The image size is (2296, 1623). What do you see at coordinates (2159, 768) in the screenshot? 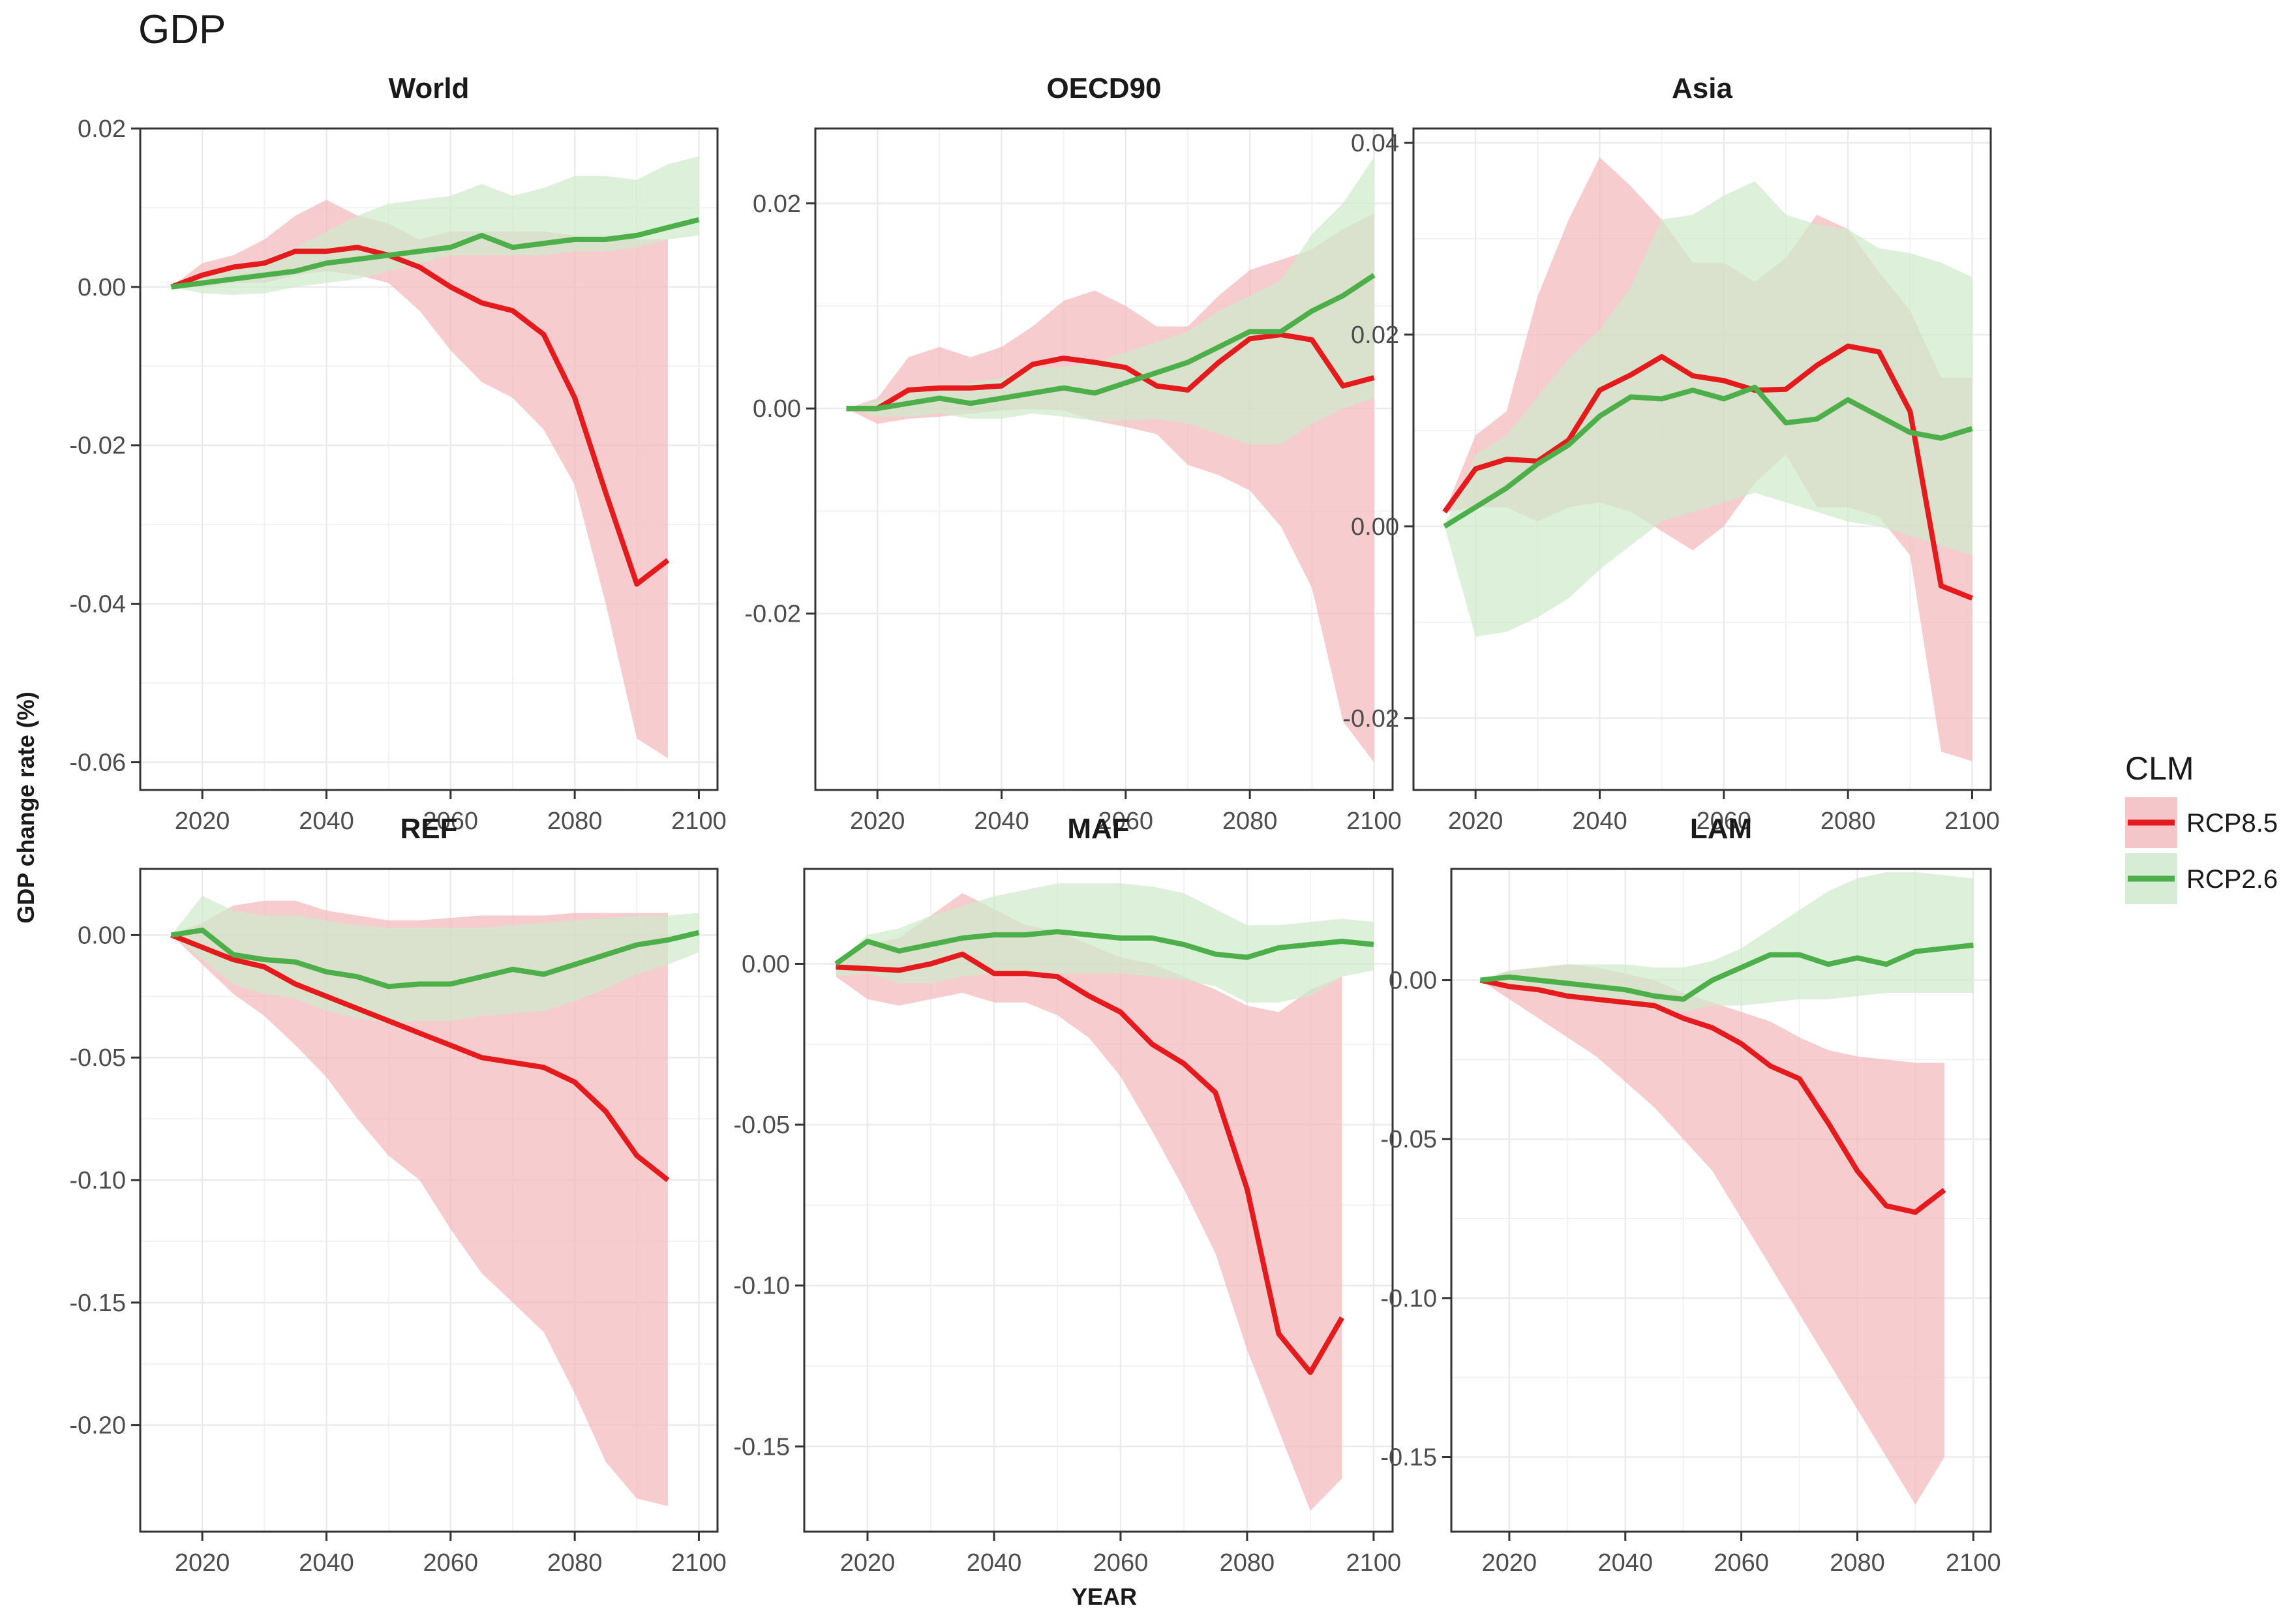
I see `legend-title: CLM` at bounding box center [2159, 768].